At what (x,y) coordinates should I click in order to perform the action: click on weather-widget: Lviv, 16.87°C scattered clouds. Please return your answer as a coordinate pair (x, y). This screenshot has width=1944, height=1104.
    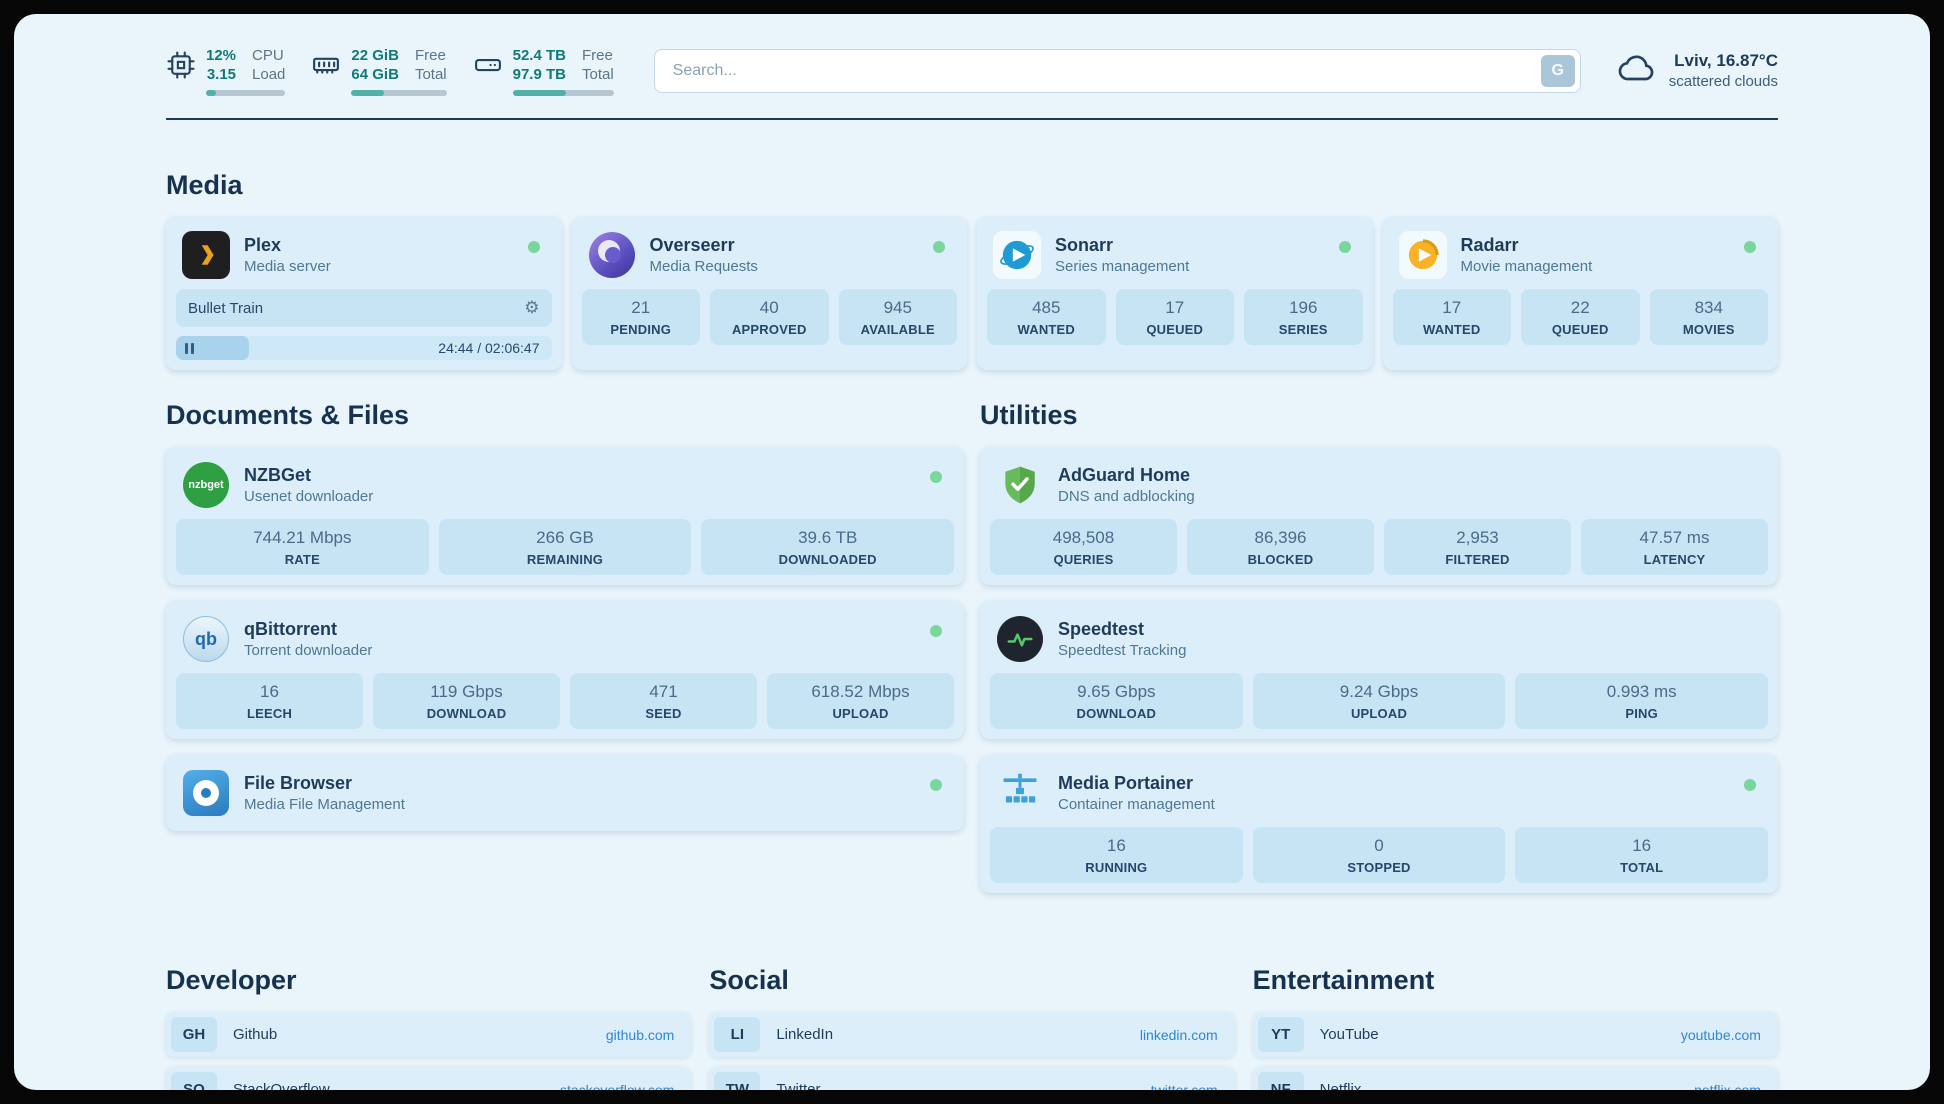
    Looking at the image, I should click on (1697, 71).